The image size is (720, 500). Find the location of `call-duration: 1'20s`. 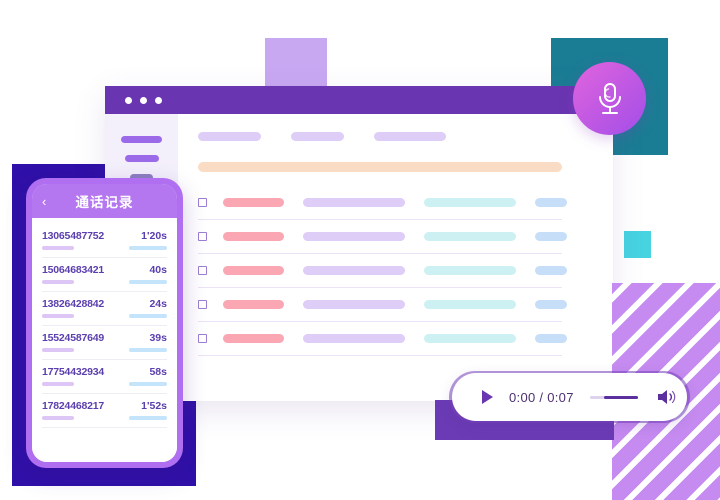

call-duration: 1'20s is located at coordinates (154, 236).